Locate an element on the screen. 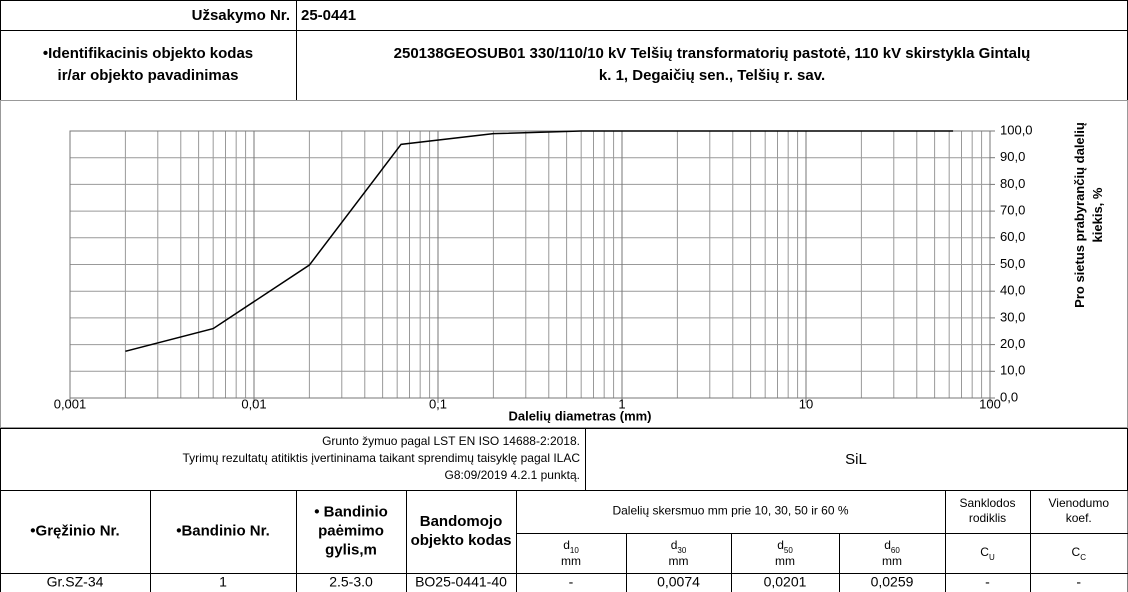 The image size is (1128, 592). y-tick-label: 100,0 is located at coordinates (1016, 129).